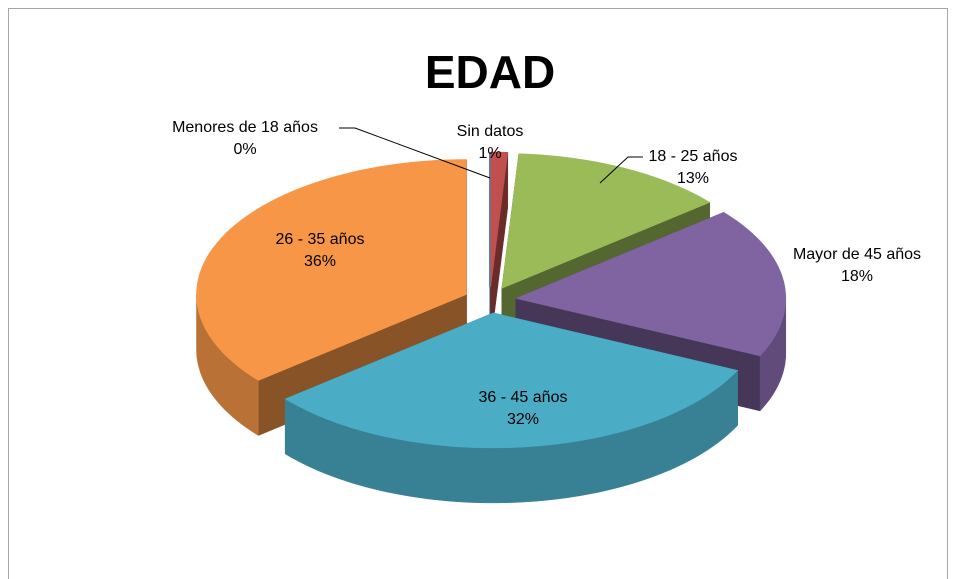 The image size is (957, 579). I want to click on data-label-category: Mayor de 45 años, so click(857, 254).